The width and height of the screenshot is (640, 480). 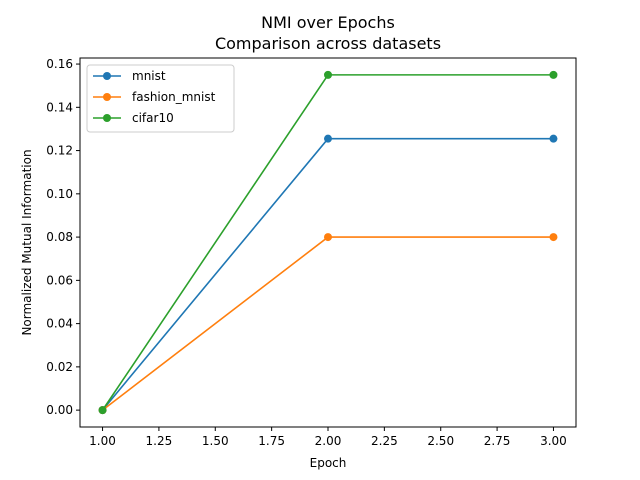 I want to click on y-tick-label: 0.04, so click(x=59, y=324).